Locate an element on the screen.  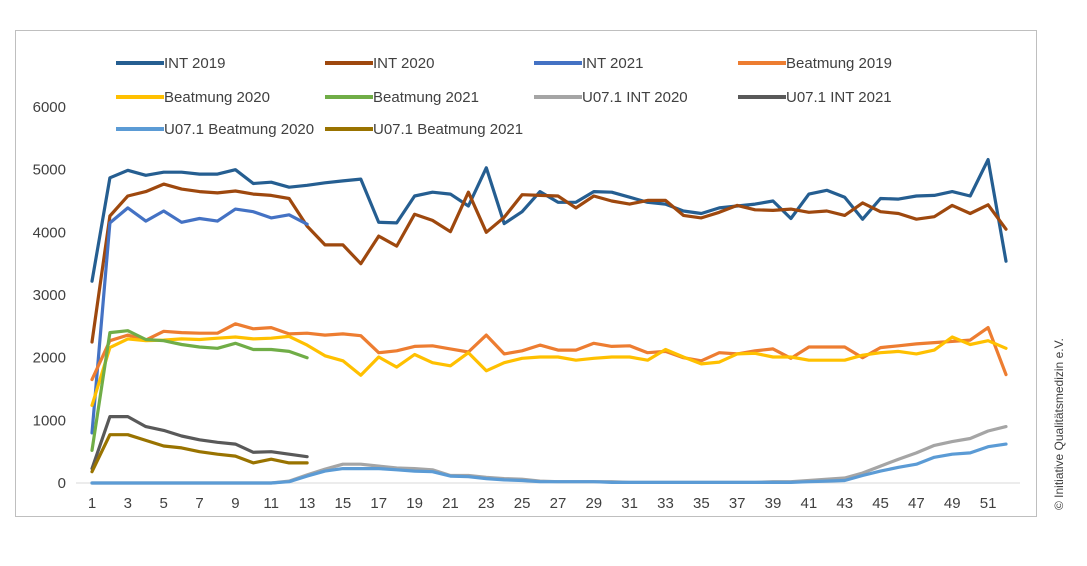
y-tick-label: 0 is located at coordinates (62, 483).